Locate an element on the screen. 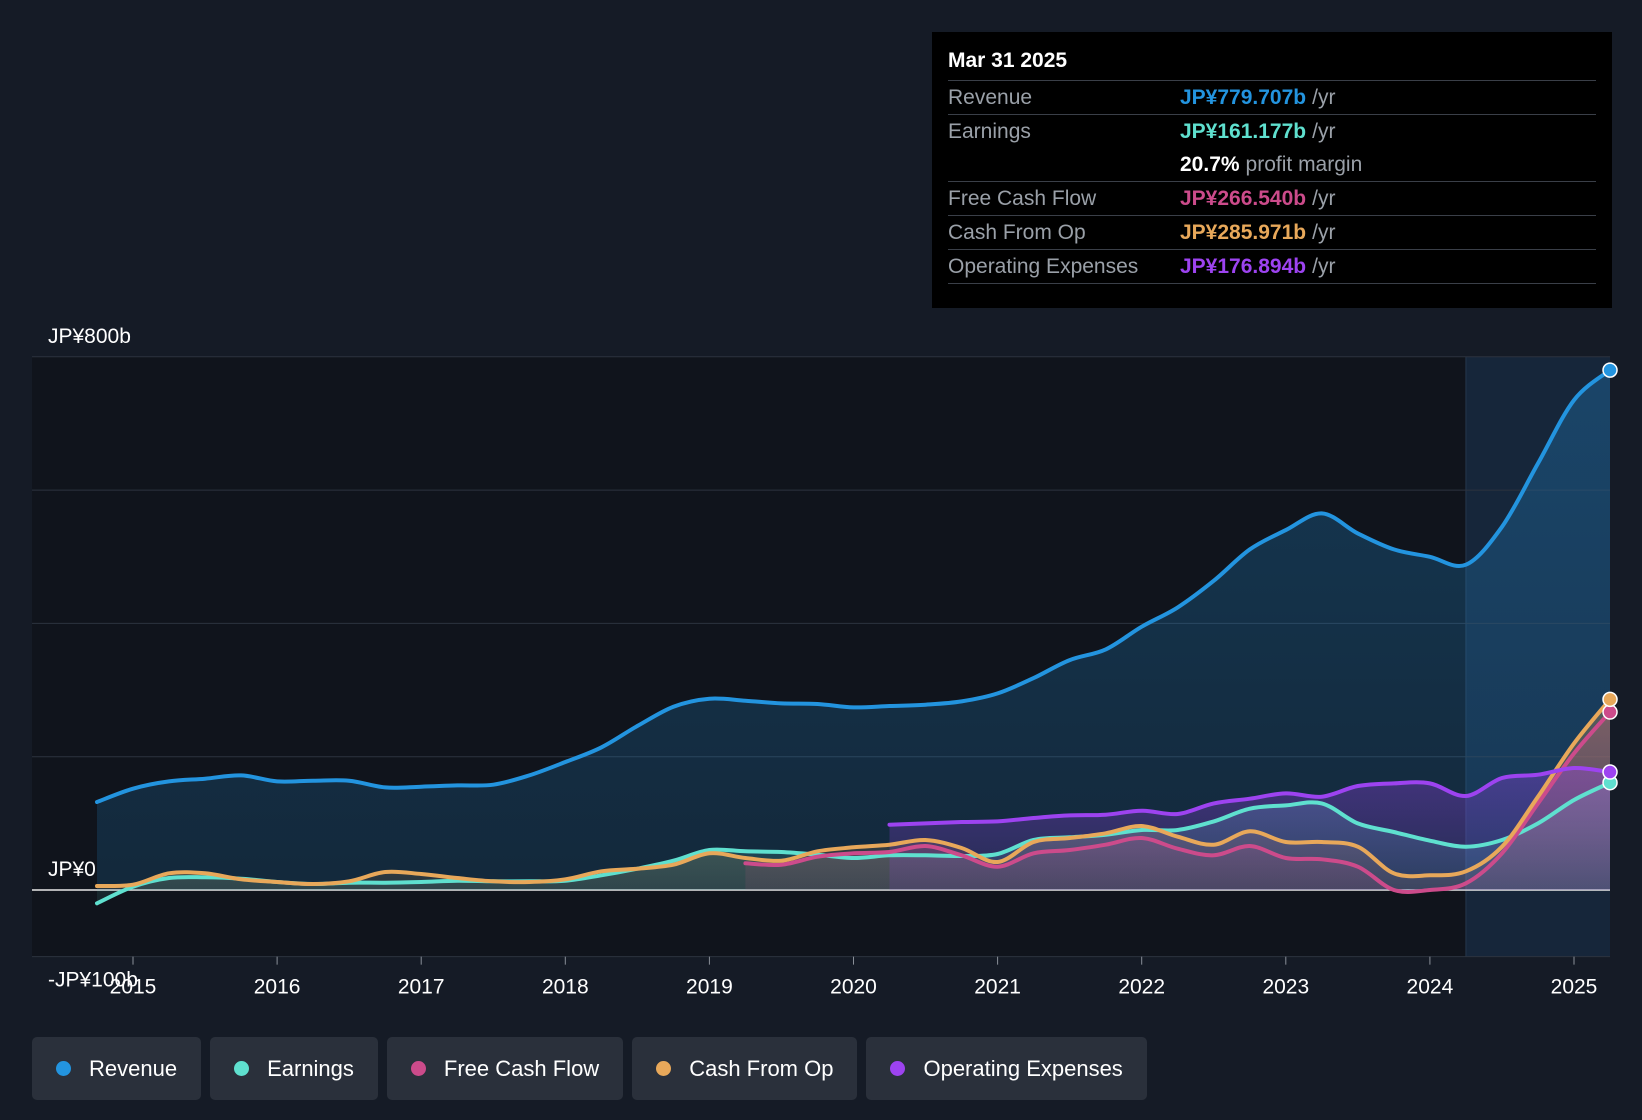 The height and width of the screenshot is (1120, 1642). x-tick-label: 2024 is located at coordinates (1430, 987).